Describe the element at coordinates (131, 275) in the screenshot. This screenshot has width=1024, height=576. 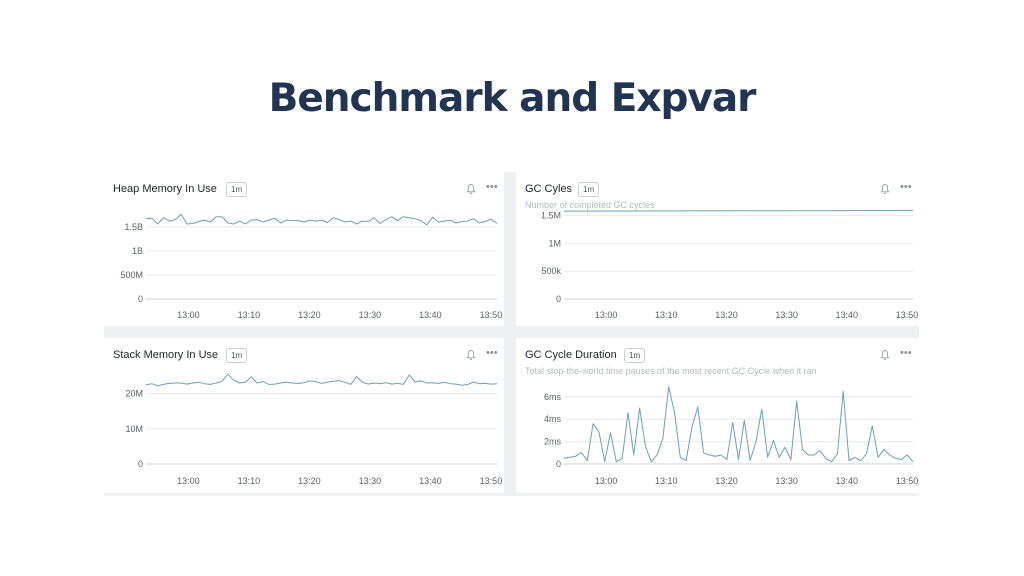
I see `y-tick-label: 500M` at that location.